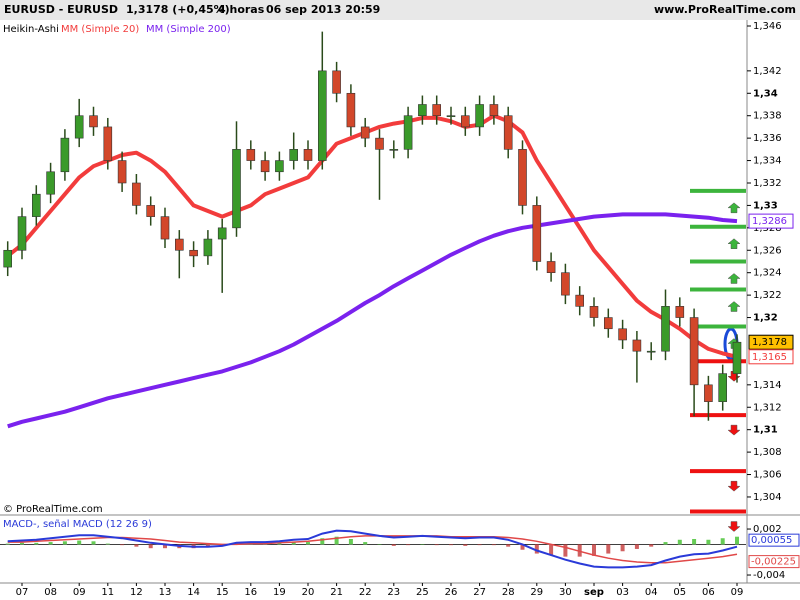 Image resolution: width=800 pixels, height=600 pixels. What do you see at coordinates (400, 10) in the screenshot?
I see `header-bar` at bounding box center [400, 10].